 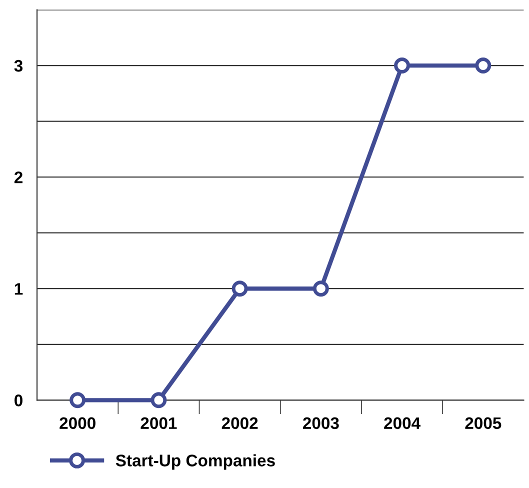 I want to click on x-tick-label: 2000, so click(x=78, y=423).